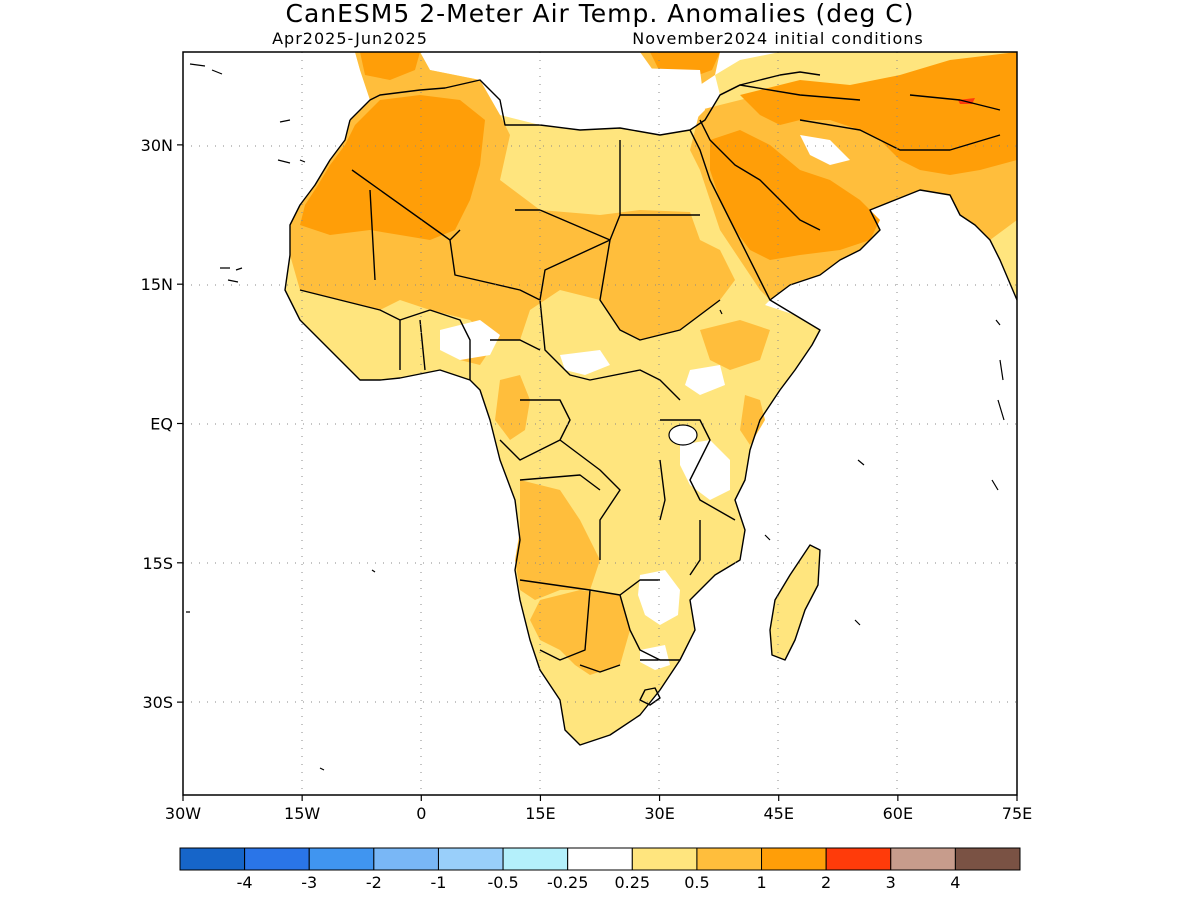 The width and height of the screenshot is (1200, 900). Describe the element at coordinates (157, 702) in the screenshot. I see `y-tick-label: 30S` at that location.